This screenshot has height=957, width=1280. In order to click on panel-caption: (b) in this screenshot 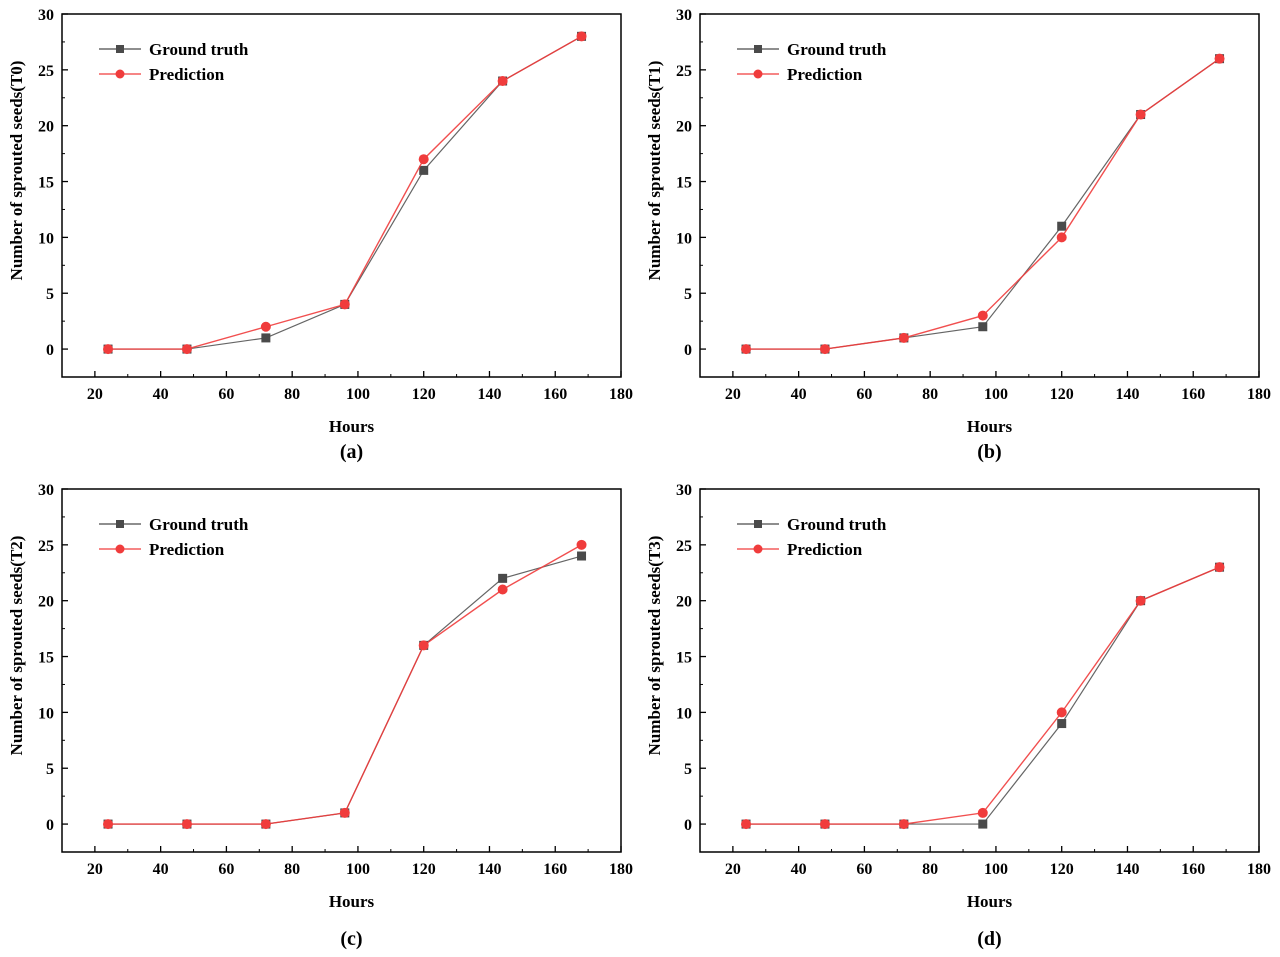, I will do `click(989, 452)`.